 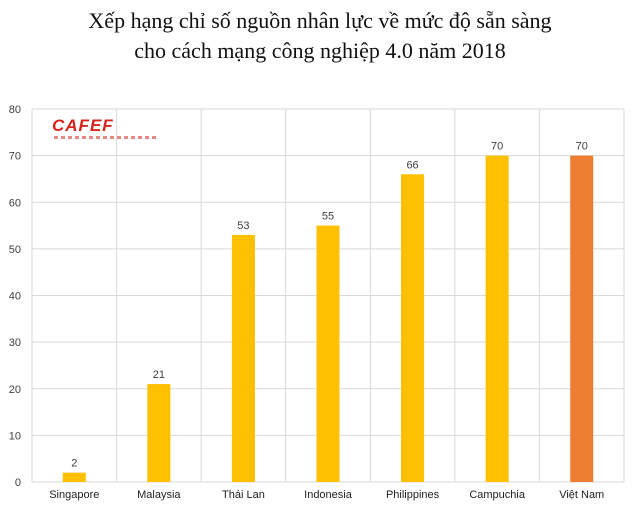 I want to click on cafef-logo: CAFEF, so click(x=83, y=125).